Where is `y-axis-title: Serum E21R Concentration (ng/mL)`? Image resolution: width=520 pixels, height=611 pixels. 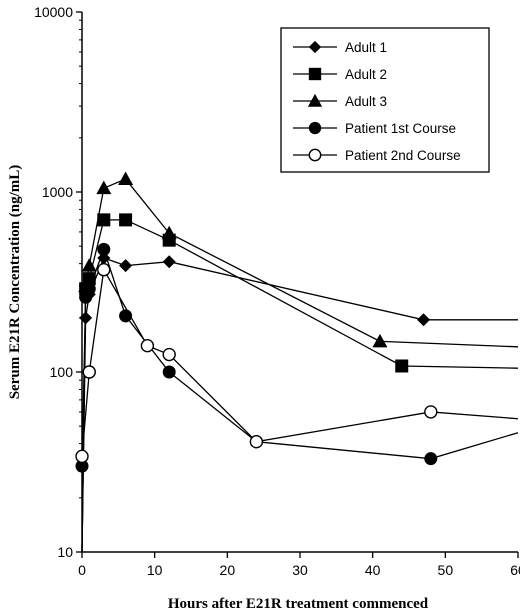 y-axis-title: Serum E21R Concentration (ng/mL) is located at coordinates (15, 282).